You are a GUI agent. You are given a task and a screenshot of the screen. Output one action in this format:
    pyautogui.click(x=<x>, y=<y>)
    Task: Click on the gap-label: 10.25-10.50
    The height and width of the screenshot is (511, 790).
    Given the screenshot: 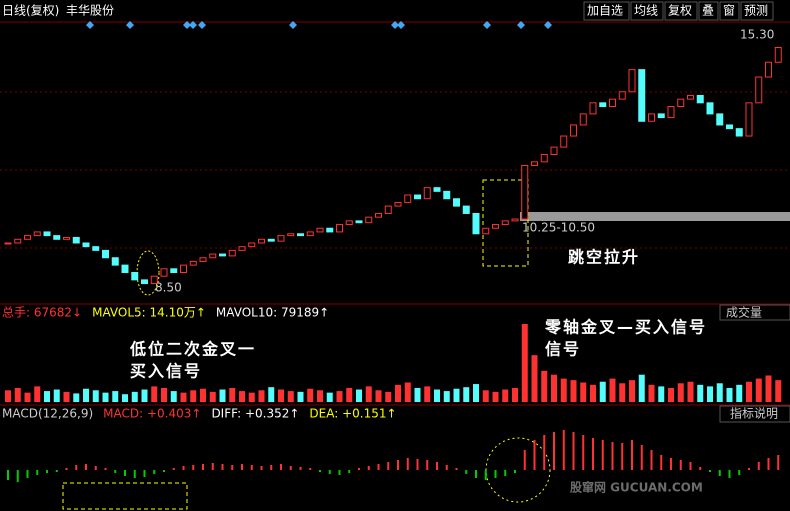 What is the action you would take?
    pyautogui.click(x=558, y=228)
    